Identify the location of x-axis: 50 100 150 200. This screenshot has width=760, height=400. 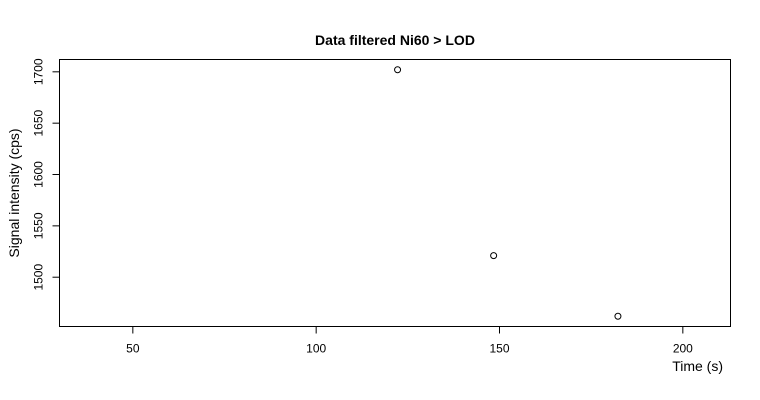
(409, 341).